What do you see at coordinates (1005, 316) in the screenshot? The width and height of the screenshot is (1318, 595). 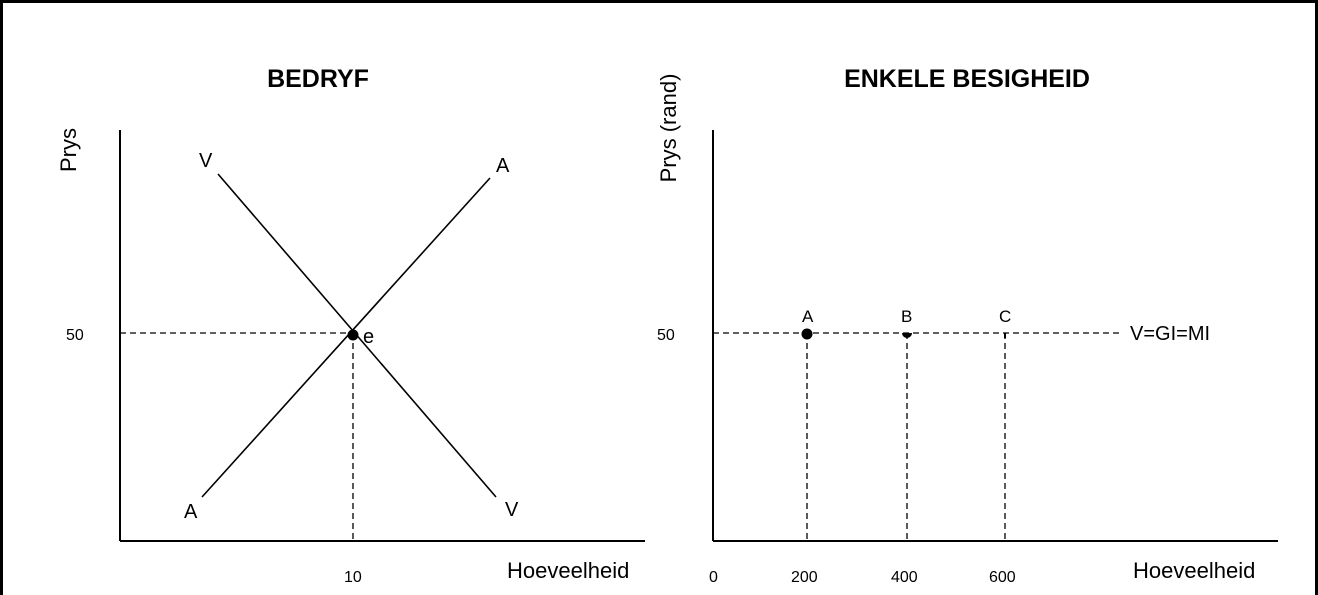 I see `firm-point-c-label: C` at bounding box center [1005, 316].